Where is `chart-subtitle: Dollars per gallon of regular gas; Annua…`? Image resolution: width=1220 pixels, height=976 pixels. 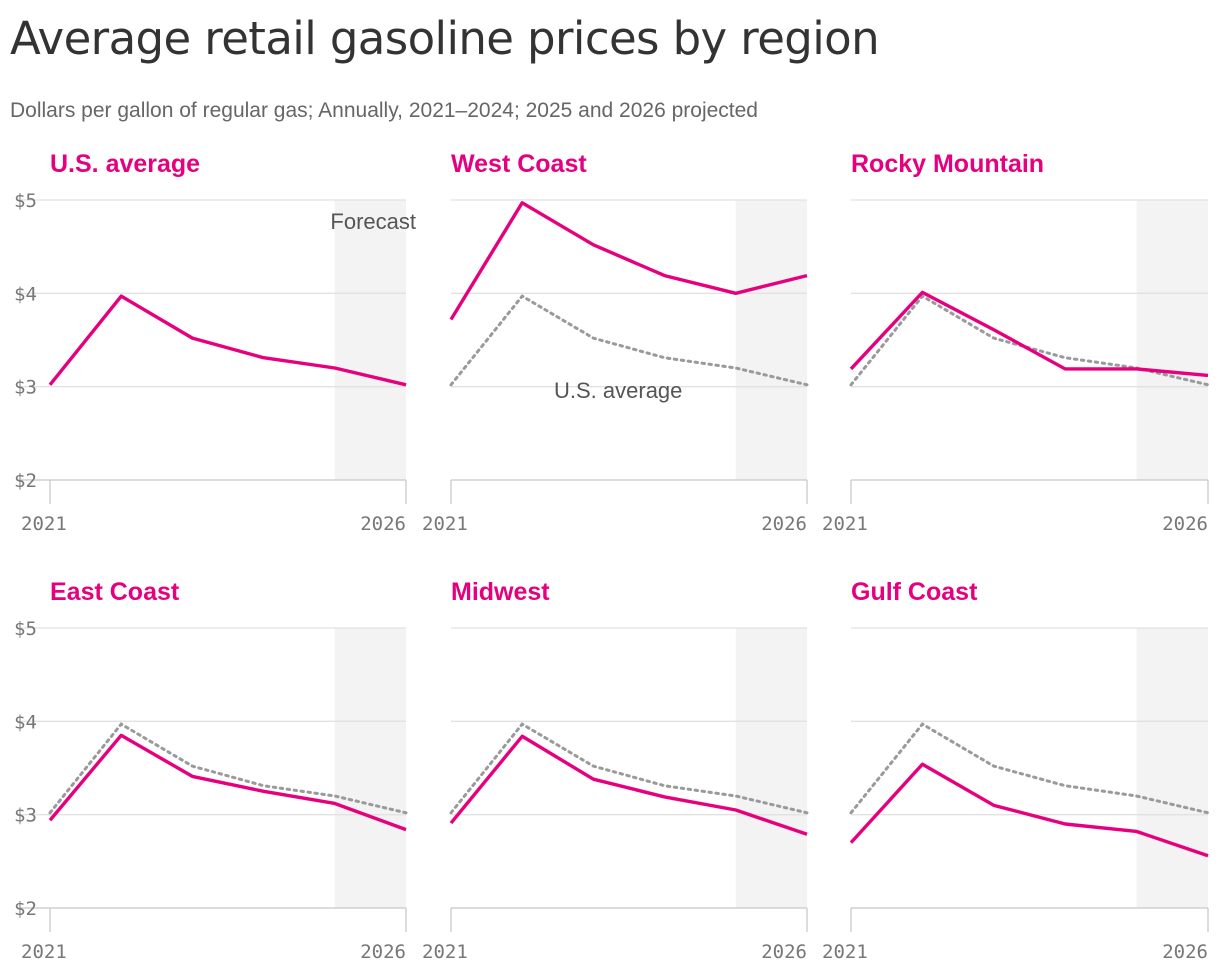 chart-subtitle: Dollars per gallon of regular gas; Annua… is located at coordinates (384, 110).